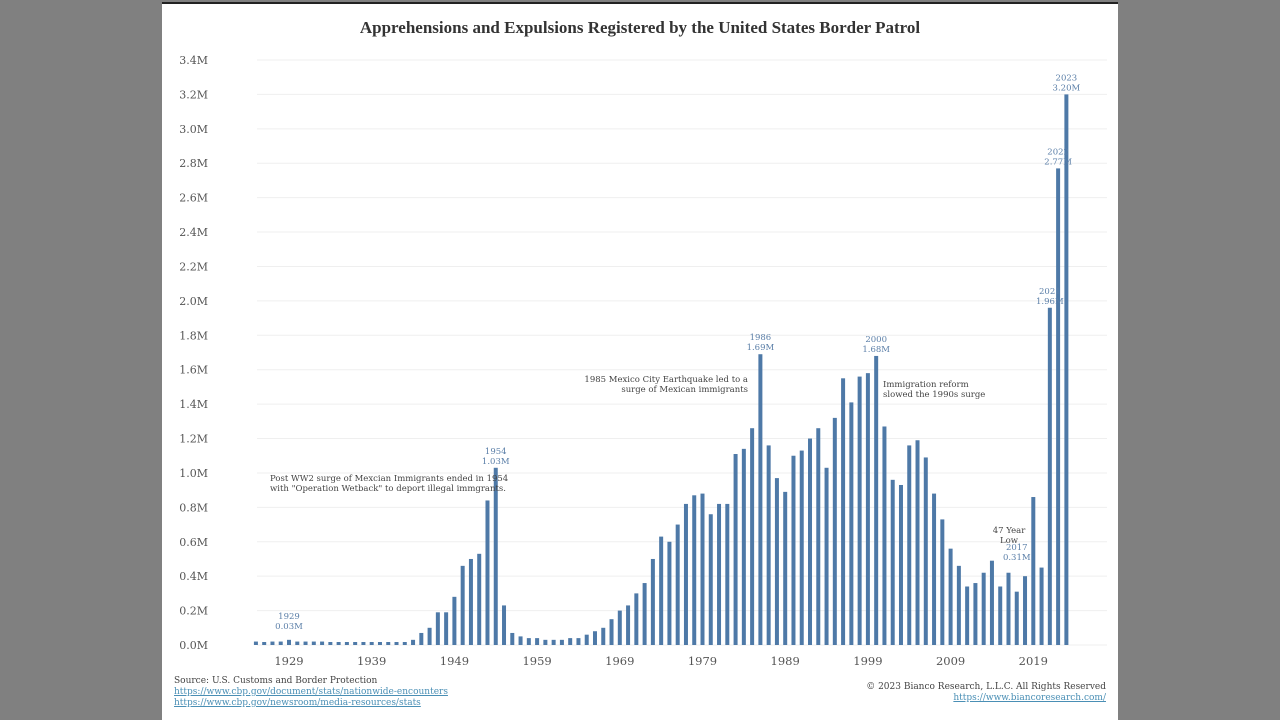  I want to click on bar-1974, so click(661, 590).